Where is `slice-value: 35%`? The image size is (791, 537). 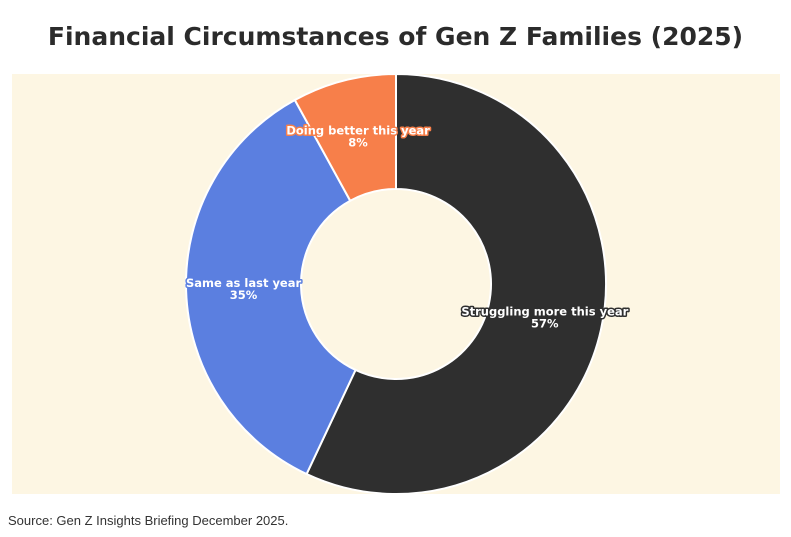 slice-value: 35% is located at coordinates (244, 295).